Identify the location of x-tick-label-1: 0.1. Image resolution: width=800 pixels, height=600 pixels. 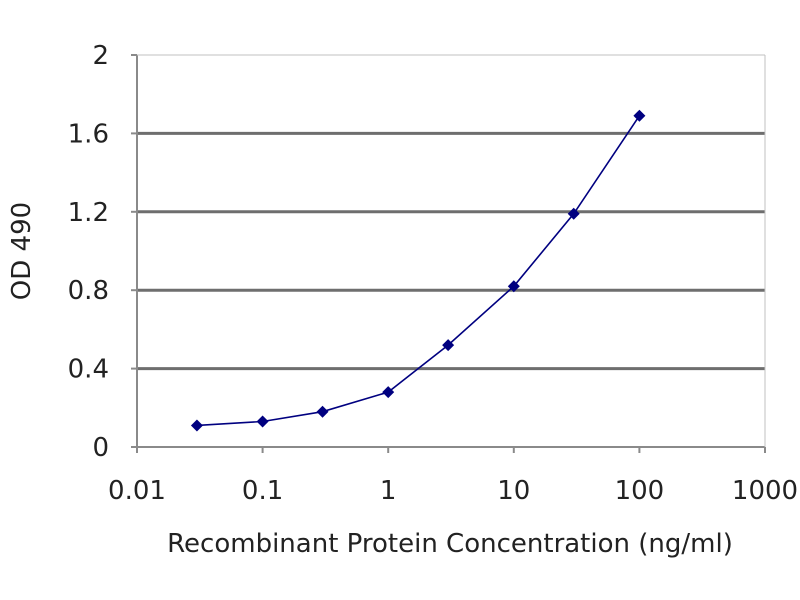
(262, 491).